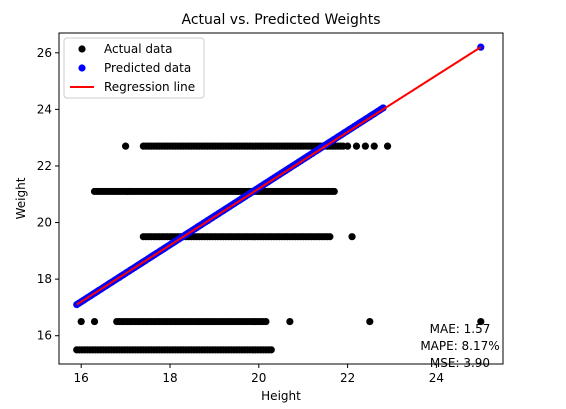 The width and height of the screenshot is (566, 409). Describe the element at coordinates (44, 109) in the screenshot. I see `y-tick-label: 24` at that location.